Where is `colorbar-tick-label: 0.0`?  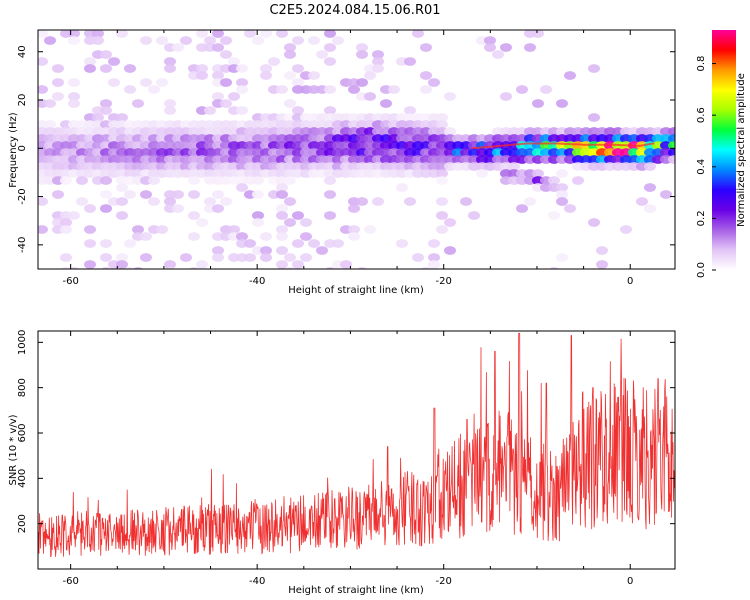 colorbar-tick-label: 0.0 is located at coordinates (701, 270).